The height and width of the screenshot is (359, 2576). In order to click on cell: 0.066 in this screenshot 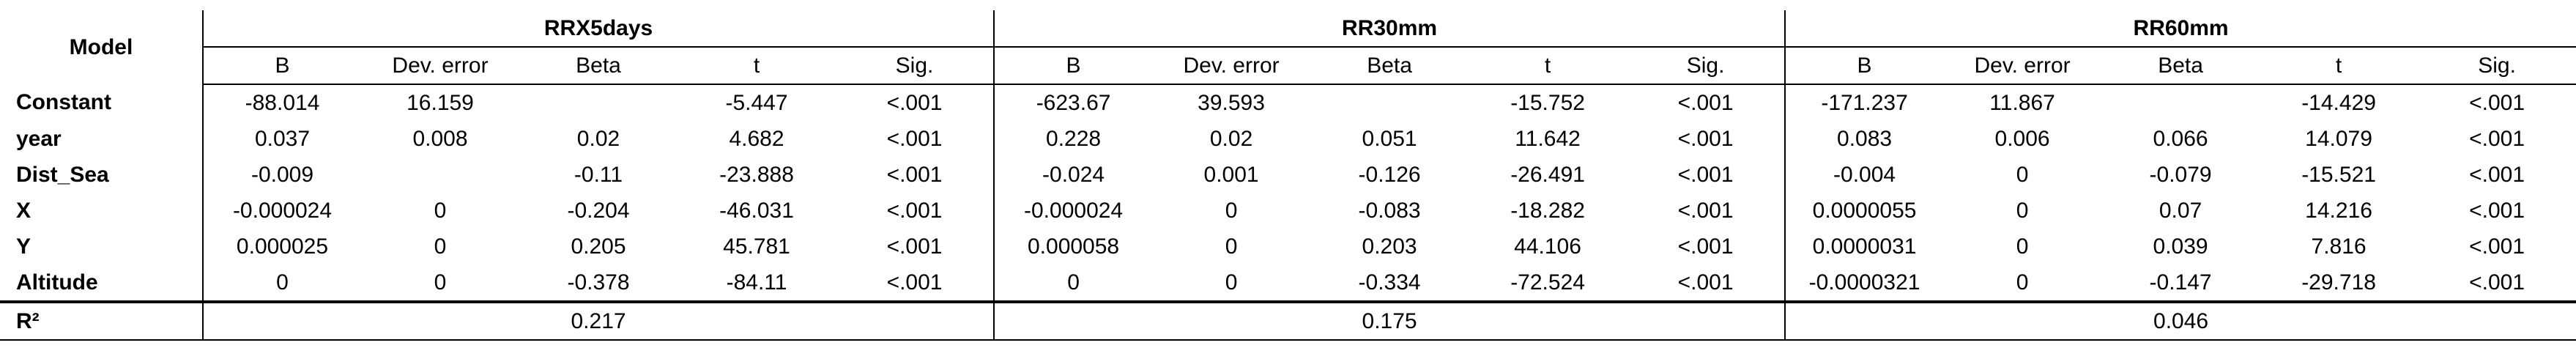, I will do `click(2180, 138)`.